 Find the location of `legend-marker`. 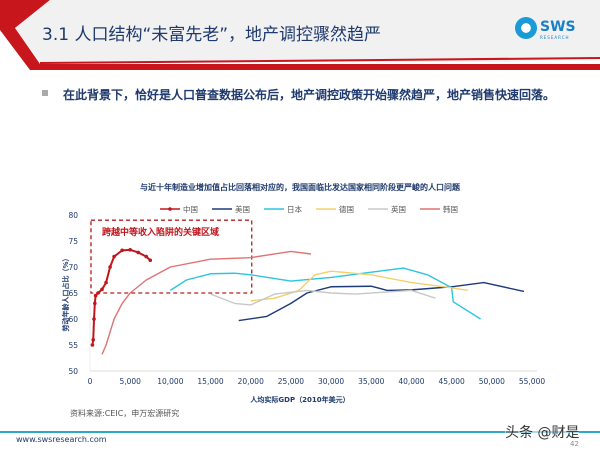

legend-marker is located at coordinates (170, 209).